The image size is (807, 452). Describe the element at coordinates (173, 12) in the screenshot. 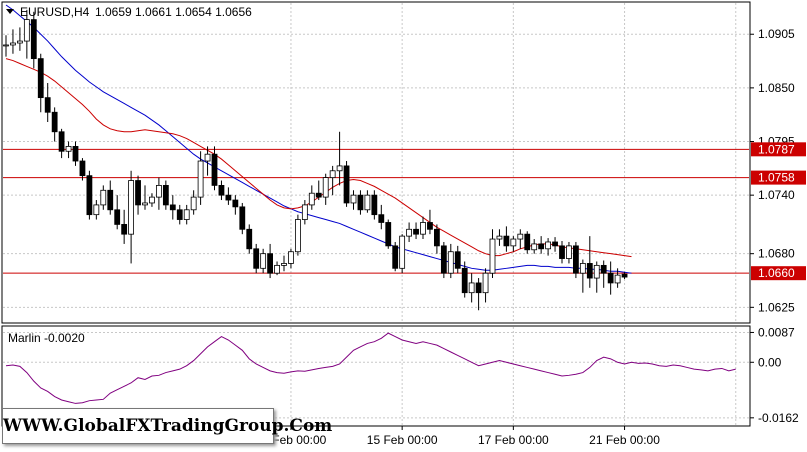

I see `ohlc-label: 1.0659 1.0661 1.0654 1.0656` at that location.